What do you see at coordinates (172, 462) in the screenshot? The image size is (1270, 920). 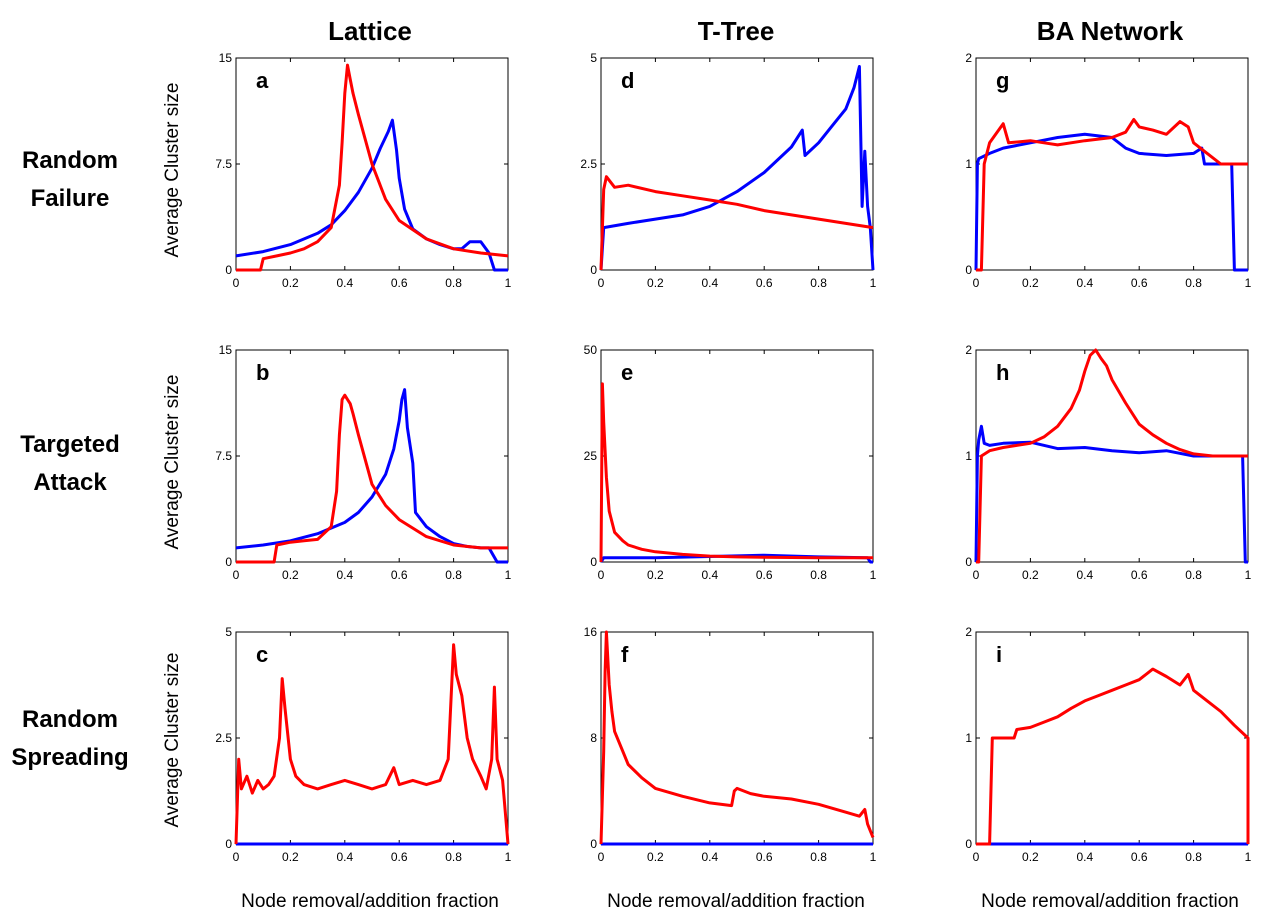 I see `y-axis-label-row2: Average Cluster size` at bounding box center [172, 462].